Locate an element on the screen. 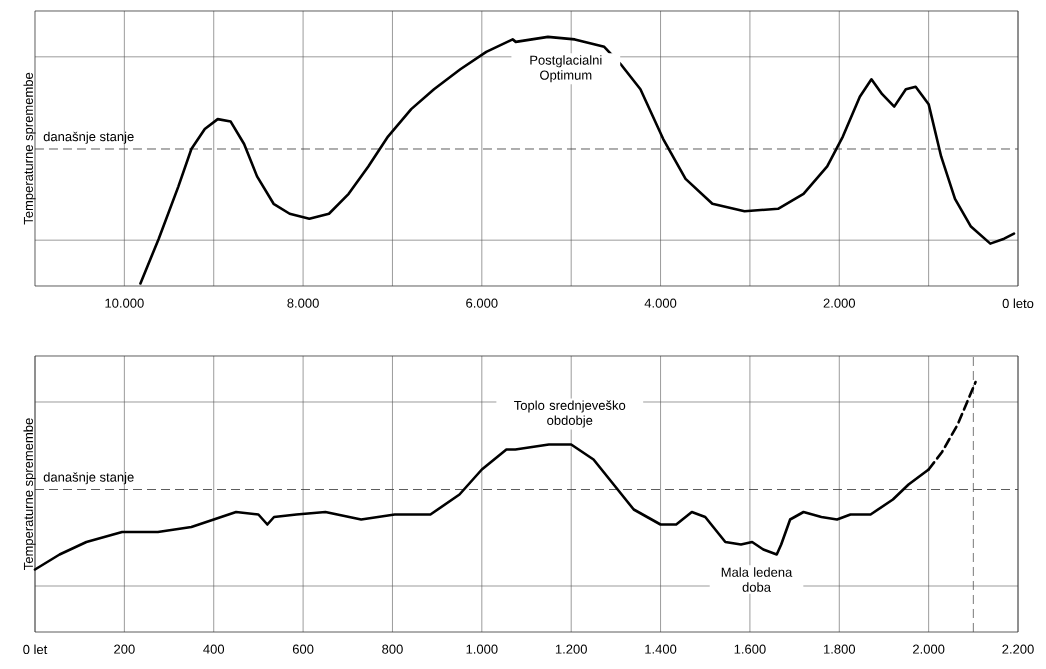  x-tick-label: 2.200 is located at coordinates (1018, 649).